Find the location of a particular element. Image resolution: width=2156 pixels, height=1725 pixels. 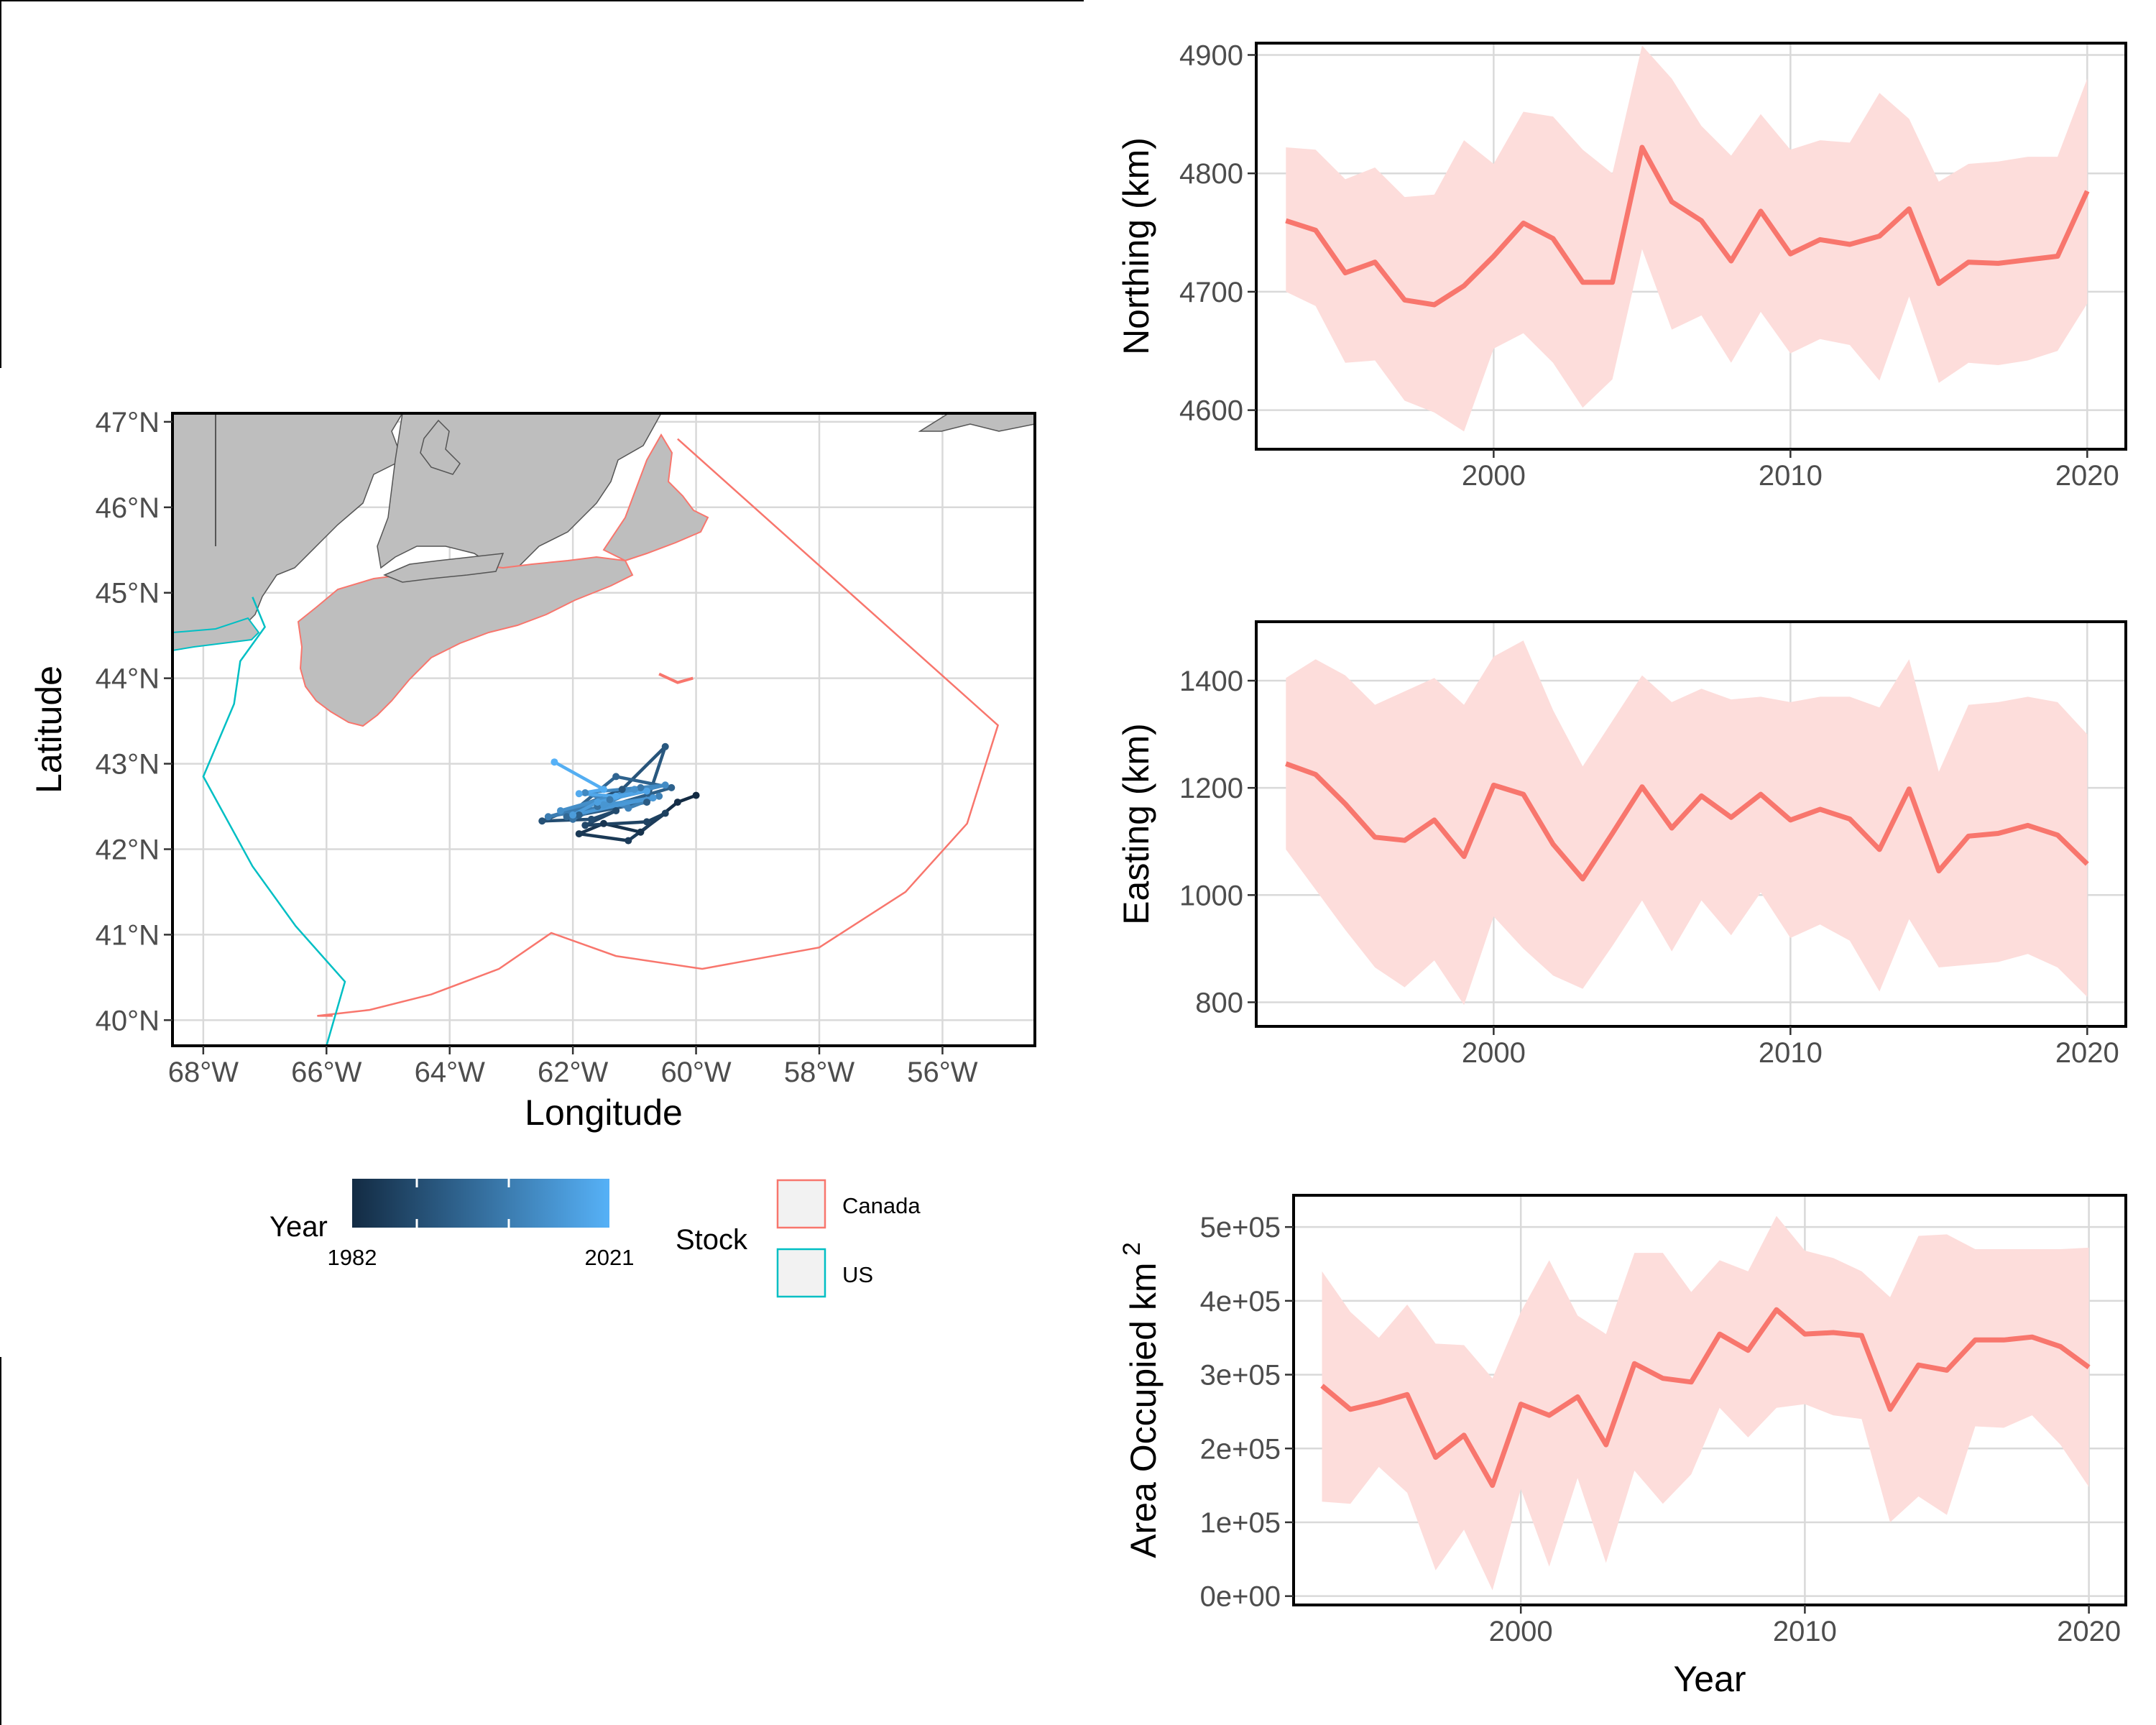

legend-year-title: Year is located at coordinates (299, 1227).